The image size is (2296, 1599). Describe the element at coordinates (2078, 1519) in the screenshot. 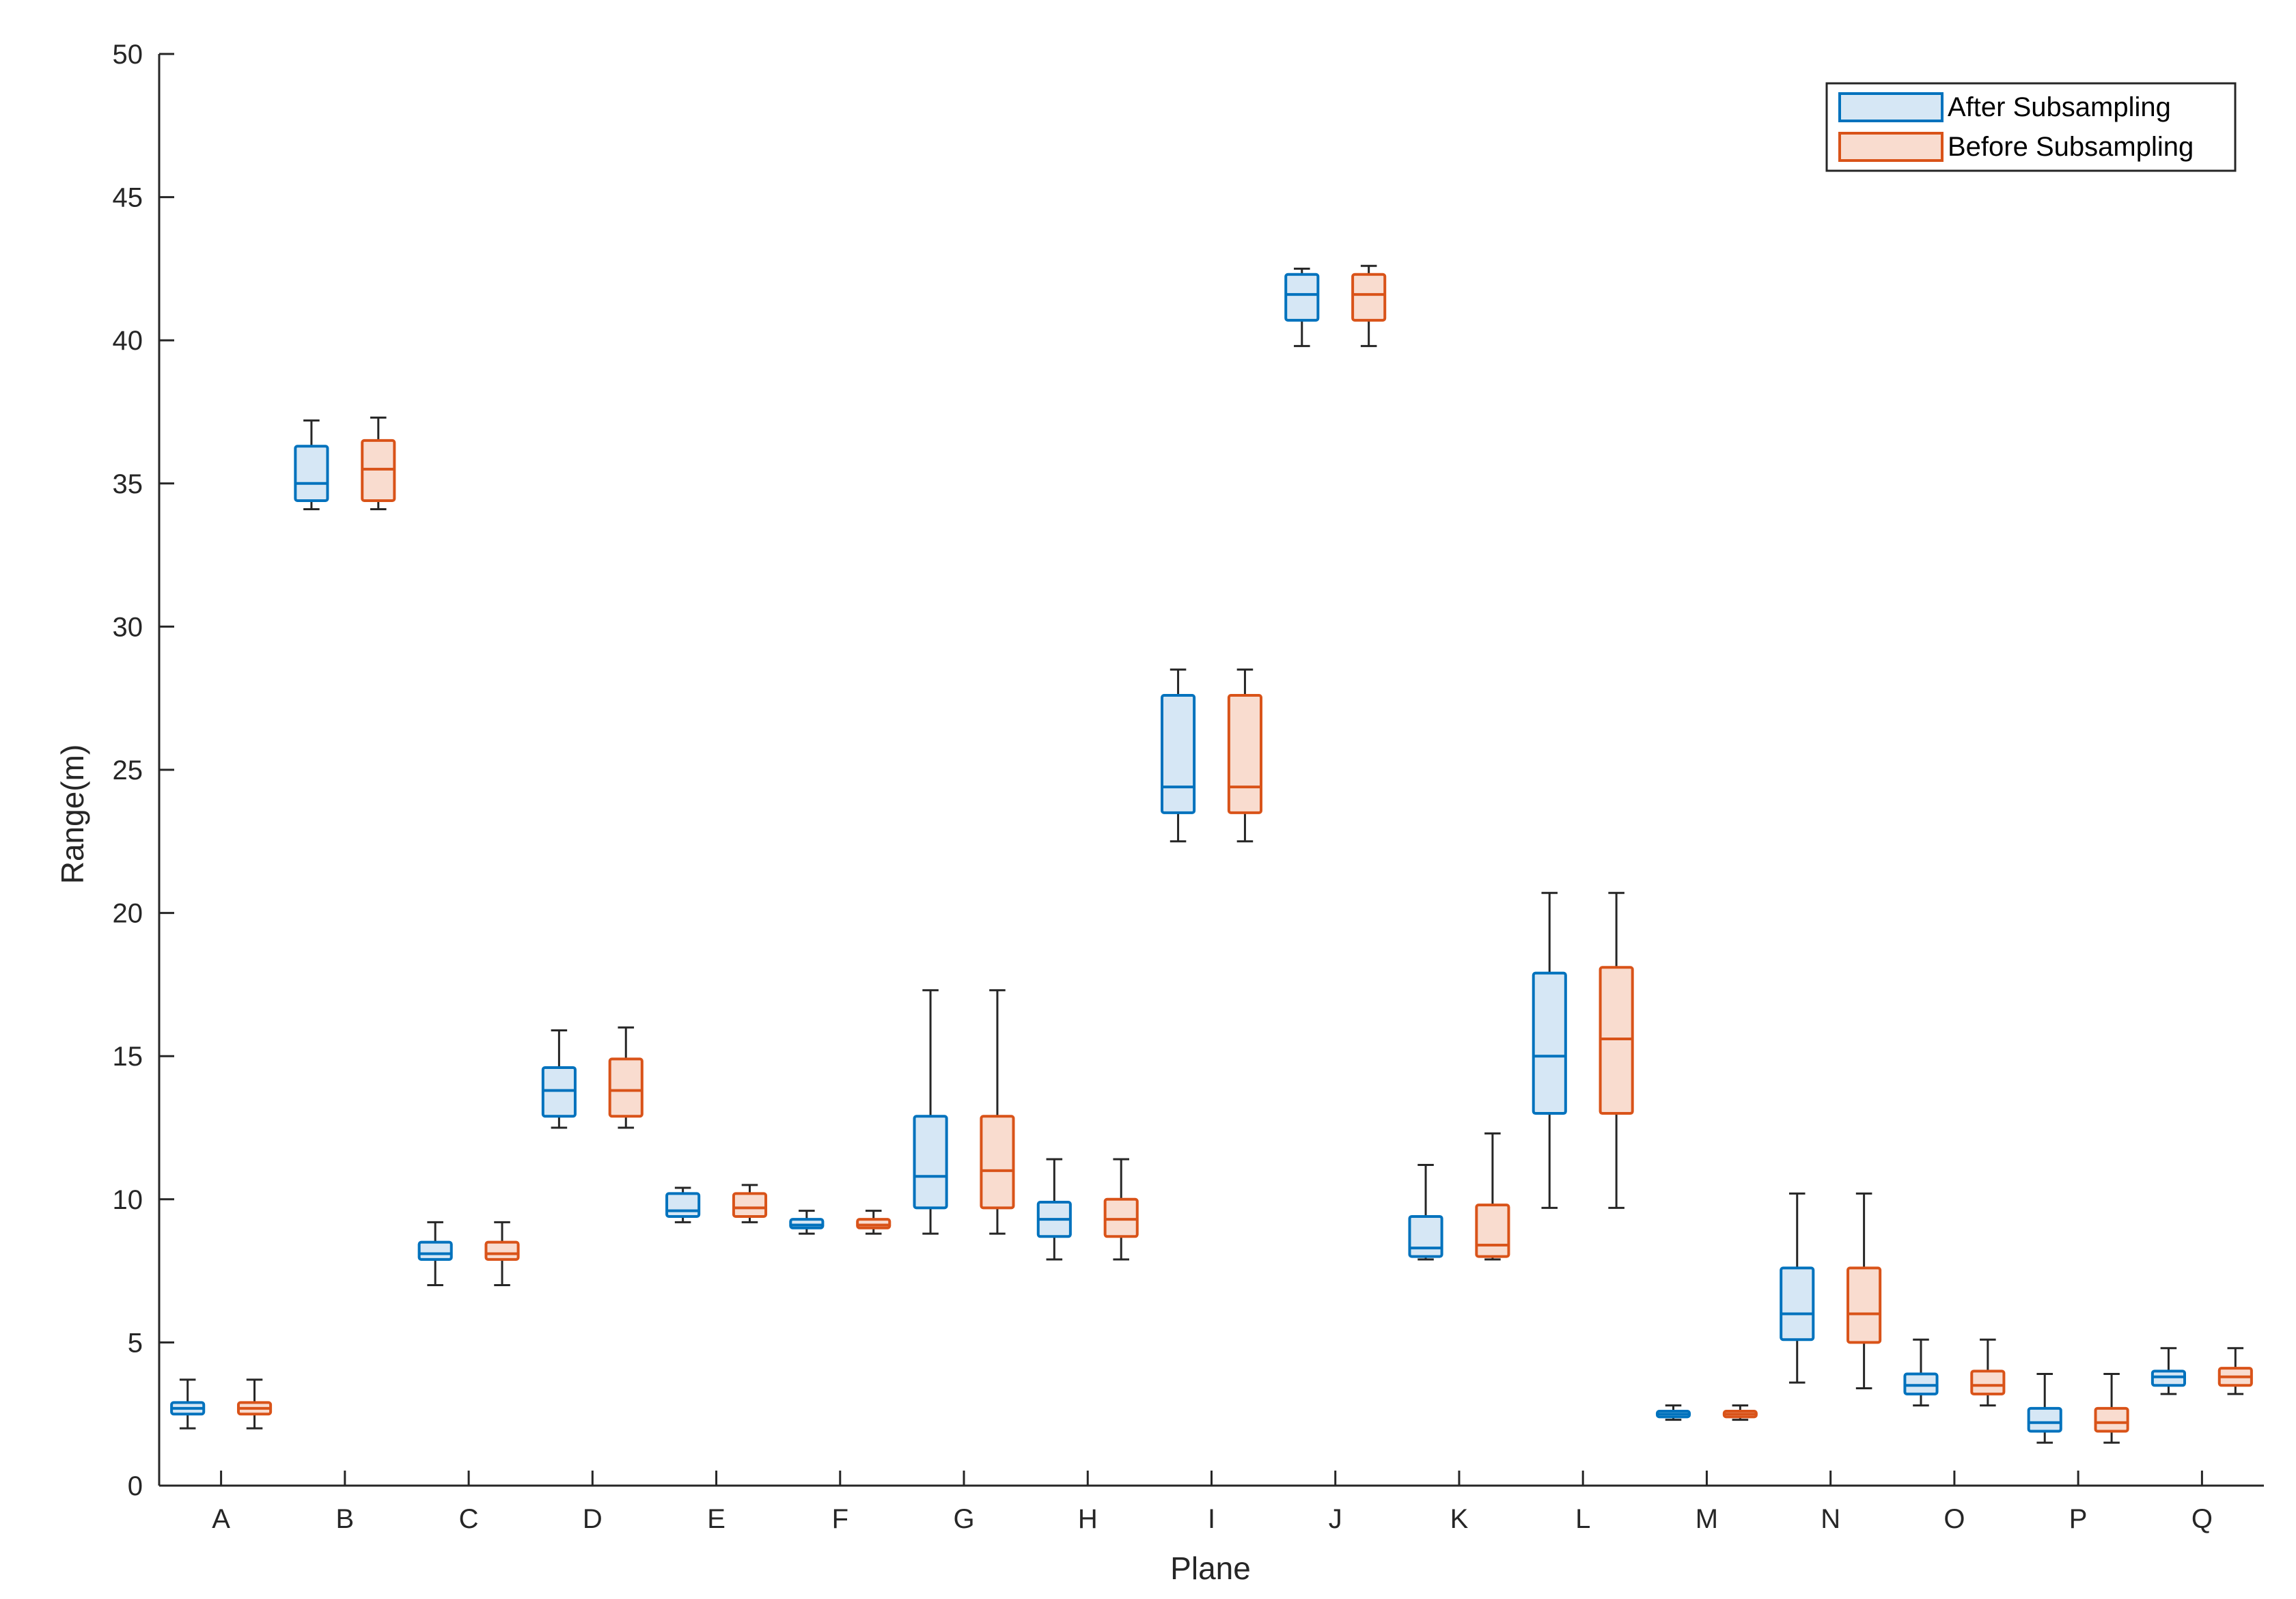

I see `x-tick-label: P` at that location.